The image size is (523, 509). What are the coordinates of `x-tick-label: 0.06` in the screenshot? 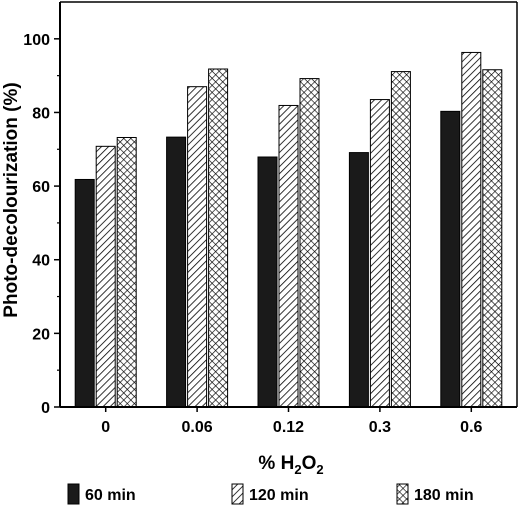 It's located at (197, 427).